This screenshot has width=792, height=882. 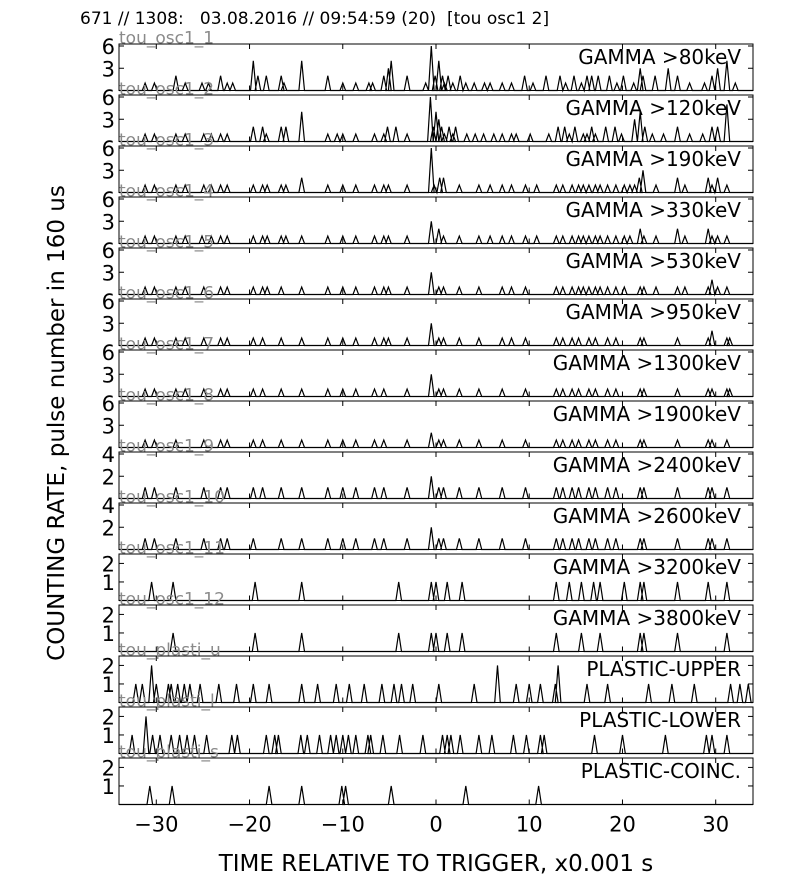 What do you see at coordinates (436, 864) in the screenshot?
I see `x-axis-label: TIME RELATIVE TO TRIGGER, x0.001 s` at bounding box center [436, 864].